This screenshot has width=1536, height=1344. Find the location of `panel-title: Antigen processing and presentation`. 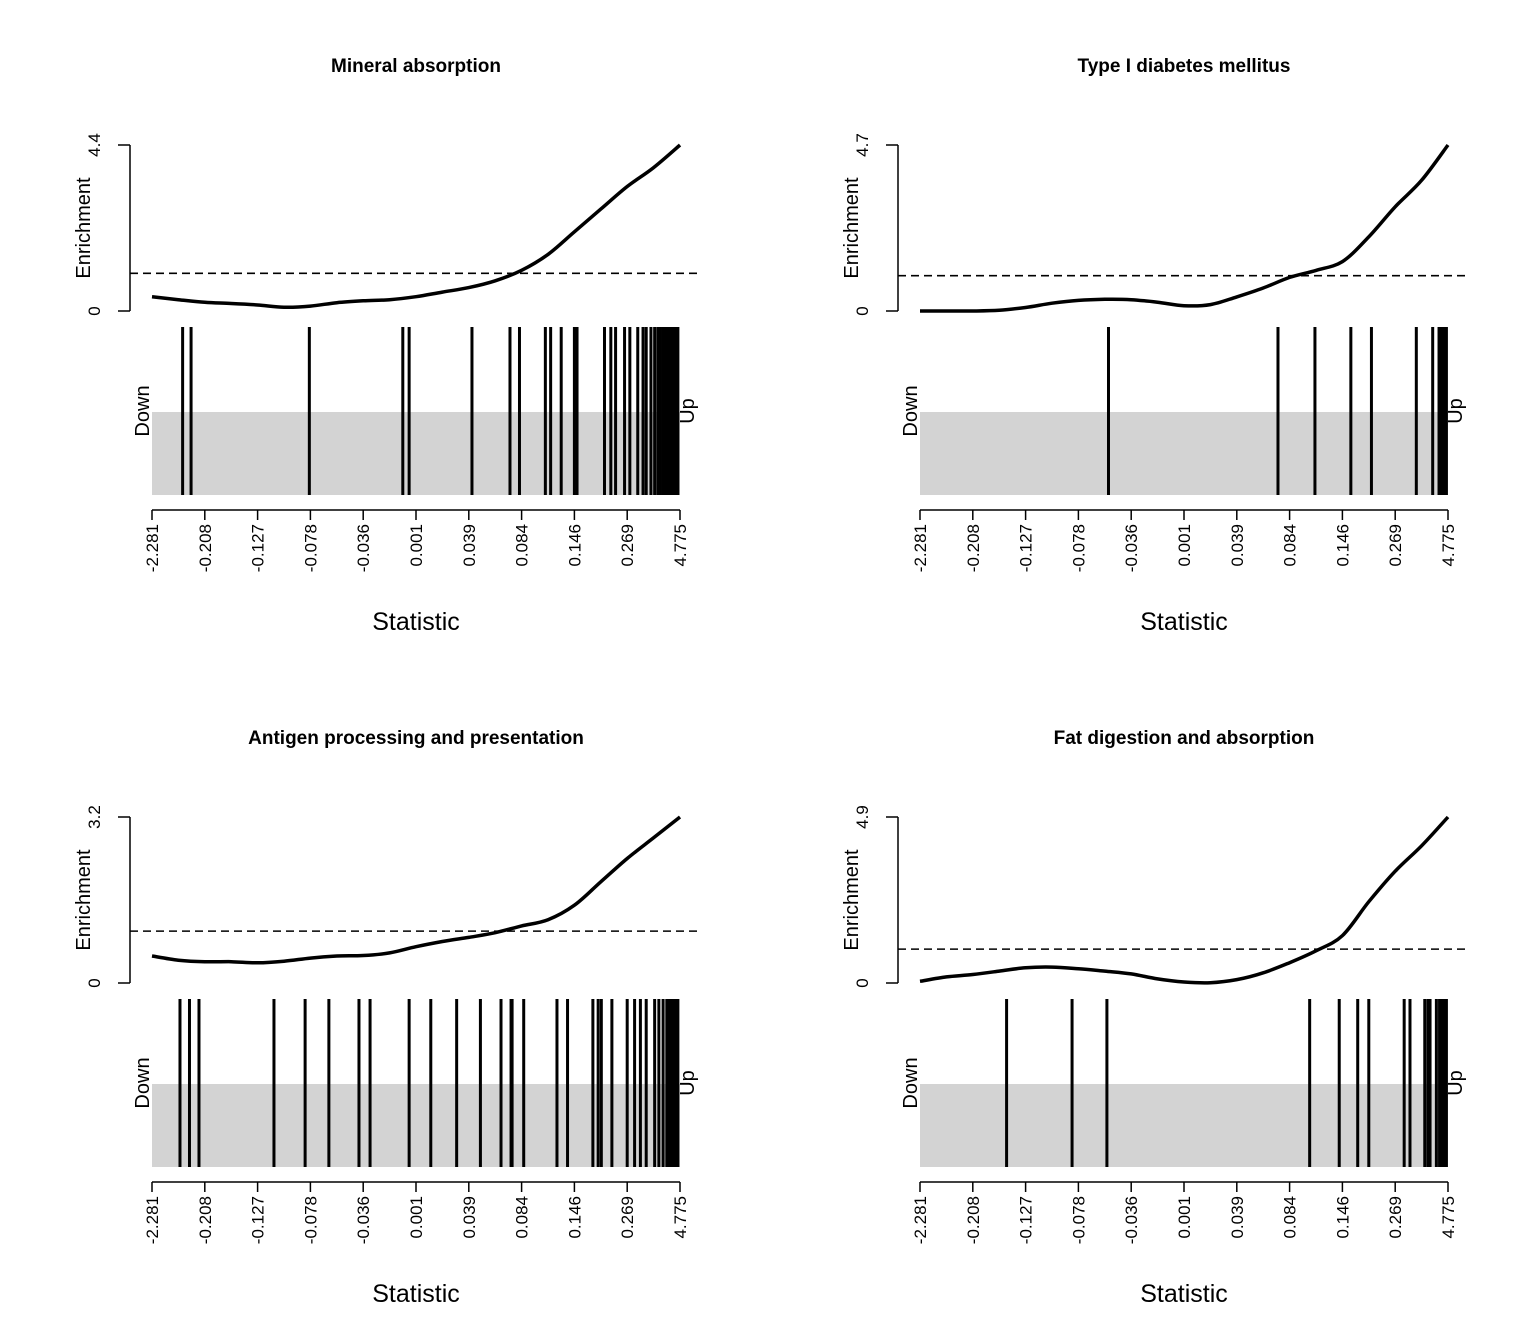

panel-title: Antigen processing and presentation is located at coordinates (416, 738).